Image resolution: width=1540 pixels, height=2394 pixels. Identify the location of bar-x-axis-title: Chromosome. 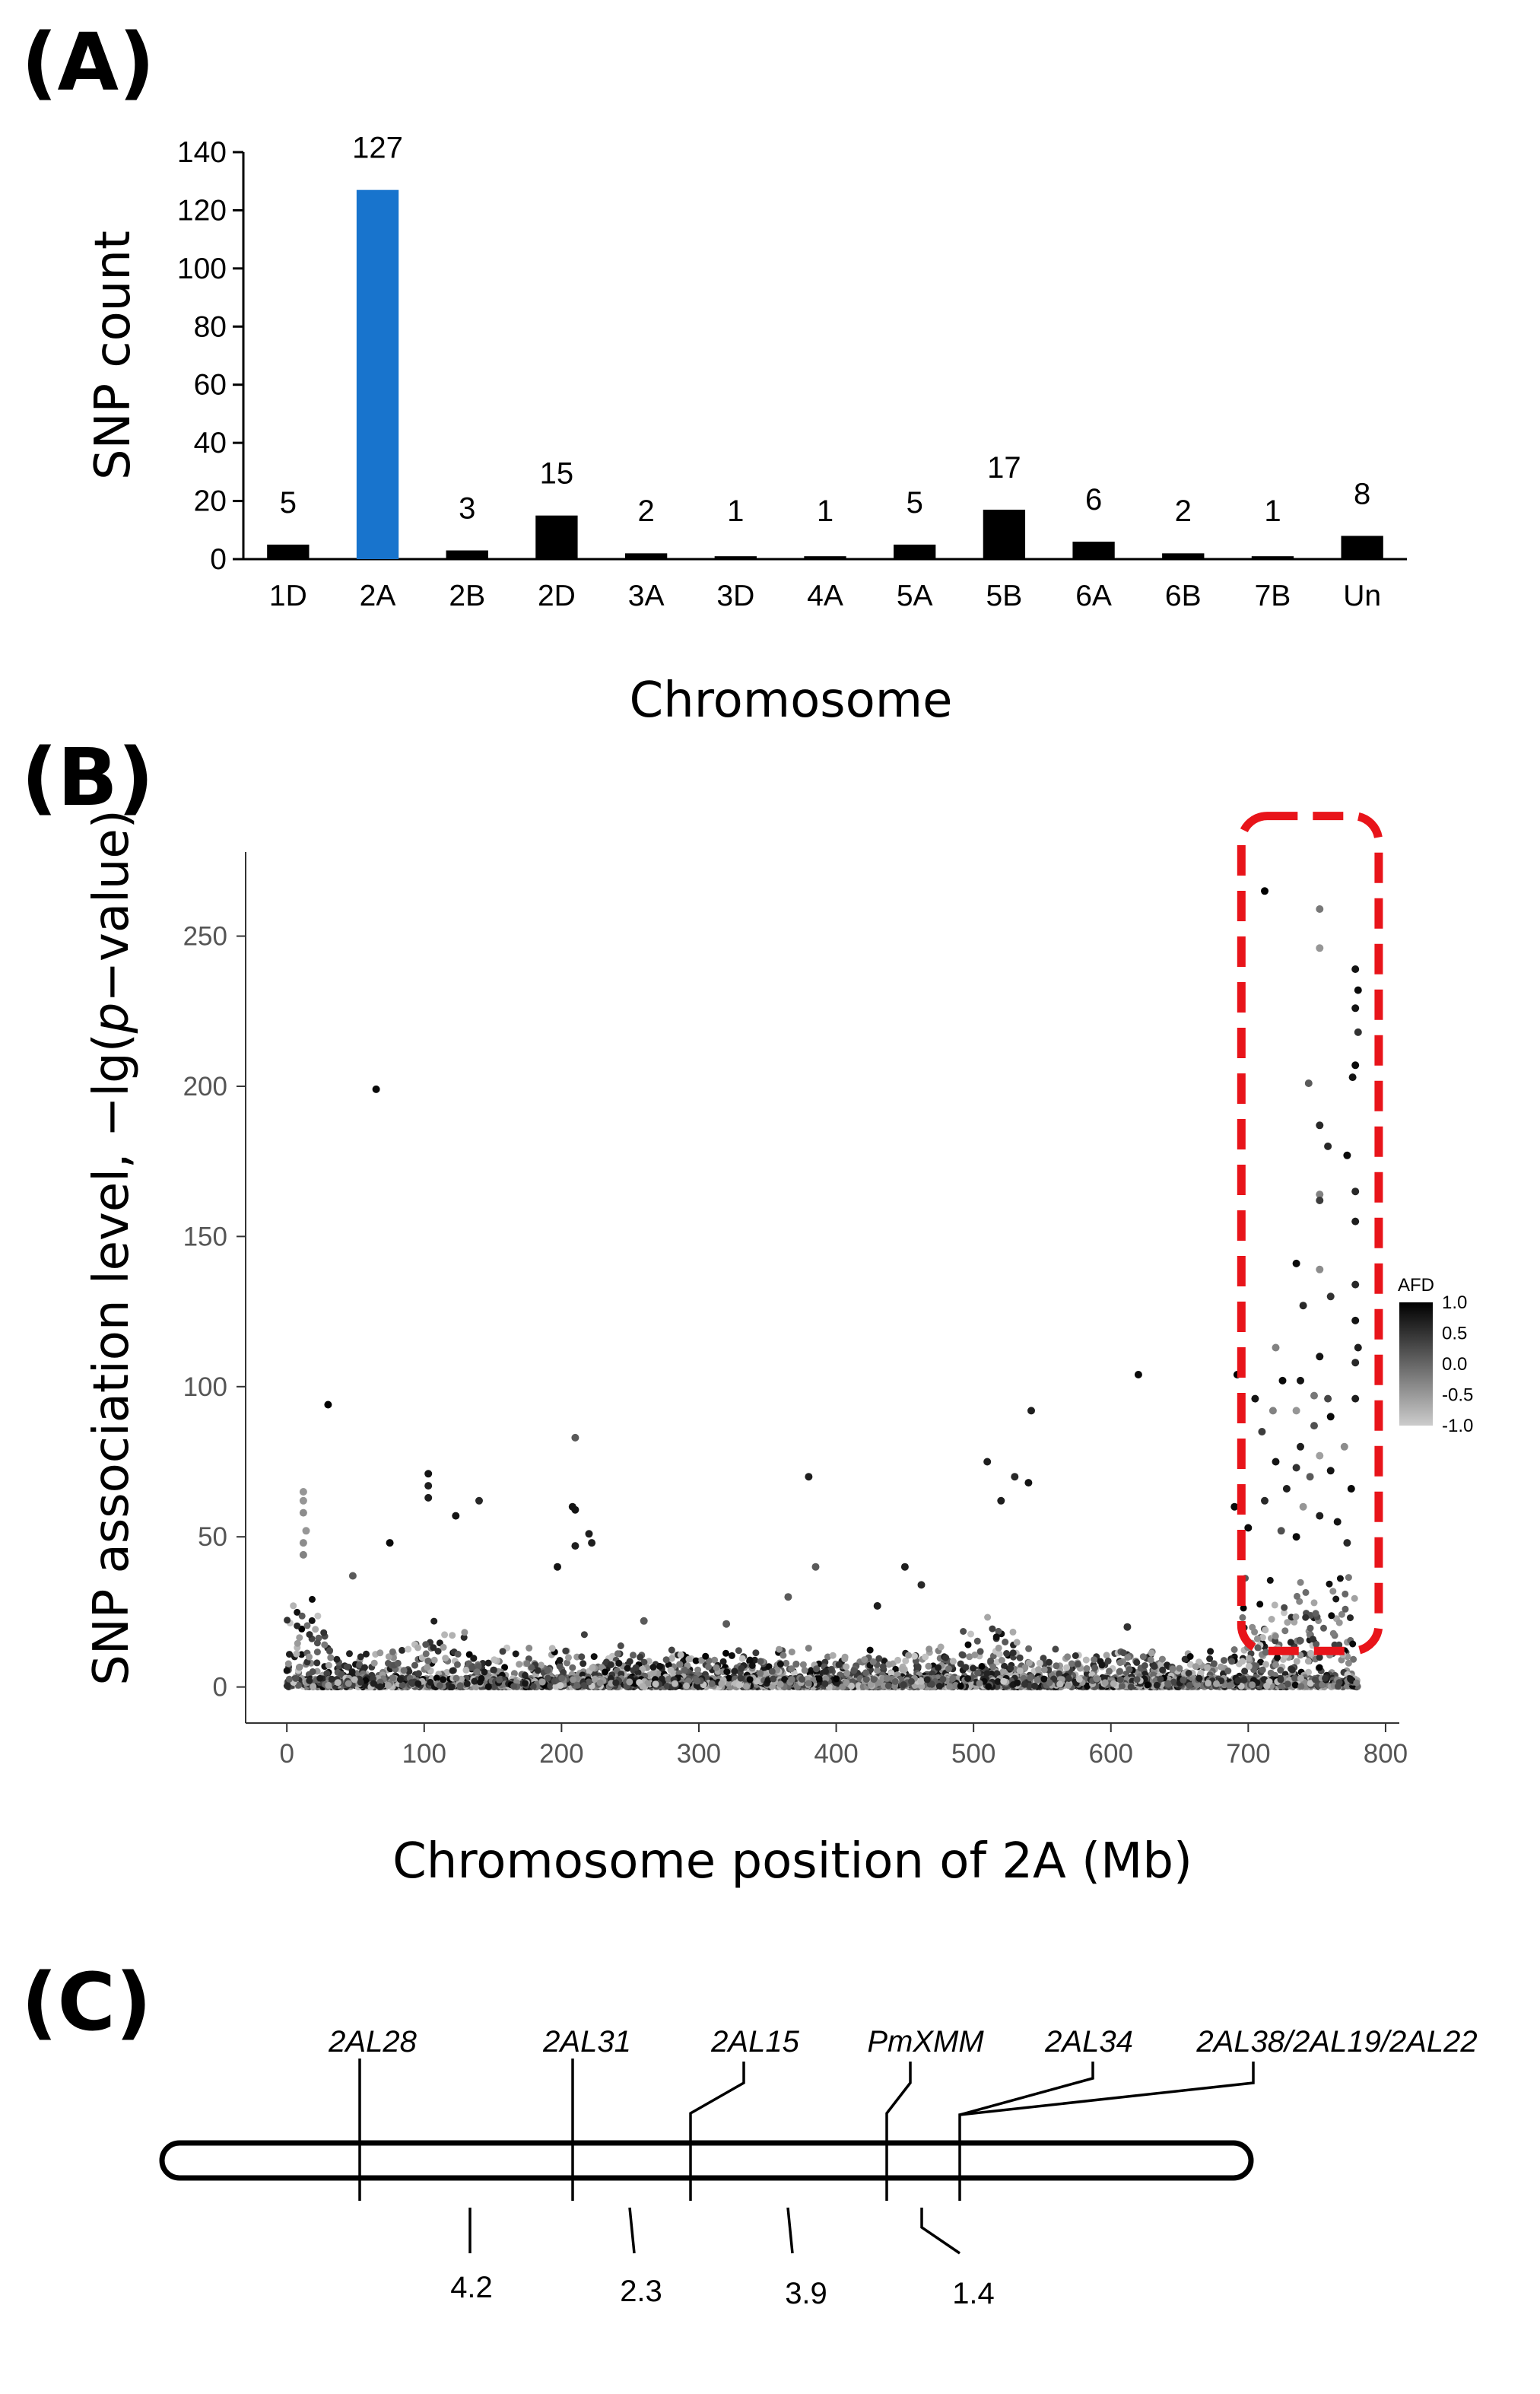
(790, 700).